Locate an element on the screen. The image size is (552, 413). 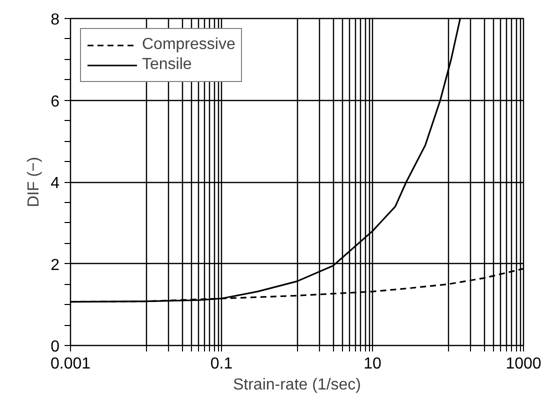
x-tick-label: 1000 is located at coordinates (524, 364).